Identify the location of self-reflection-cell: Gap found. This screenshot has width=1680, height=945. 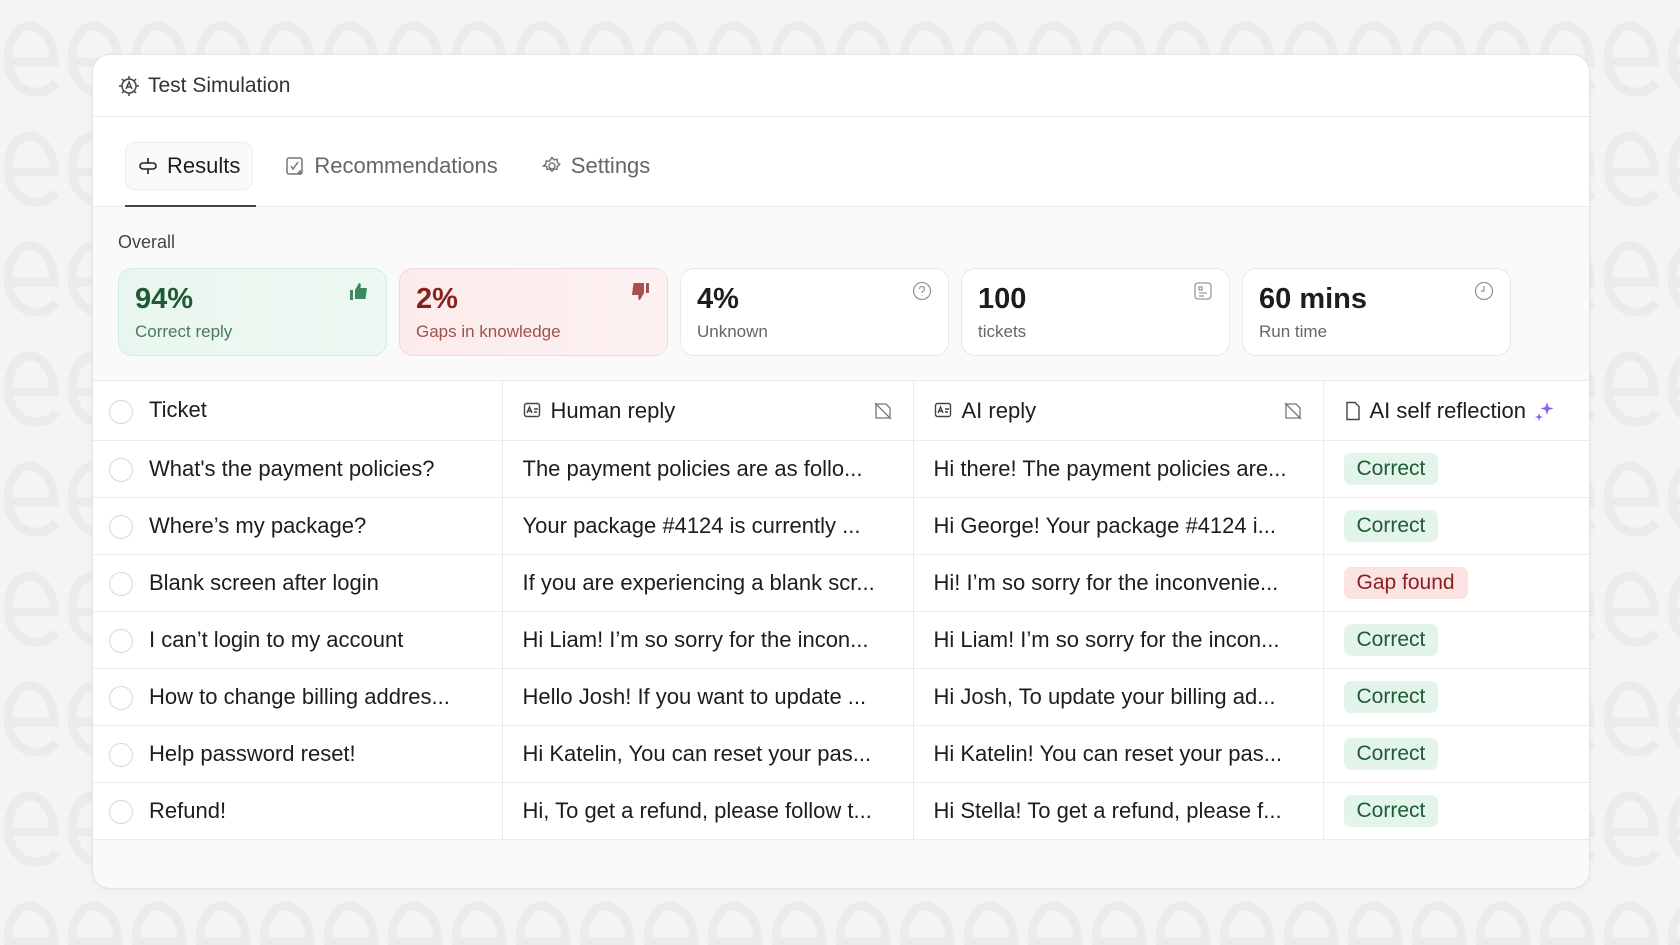
(1455, 583).